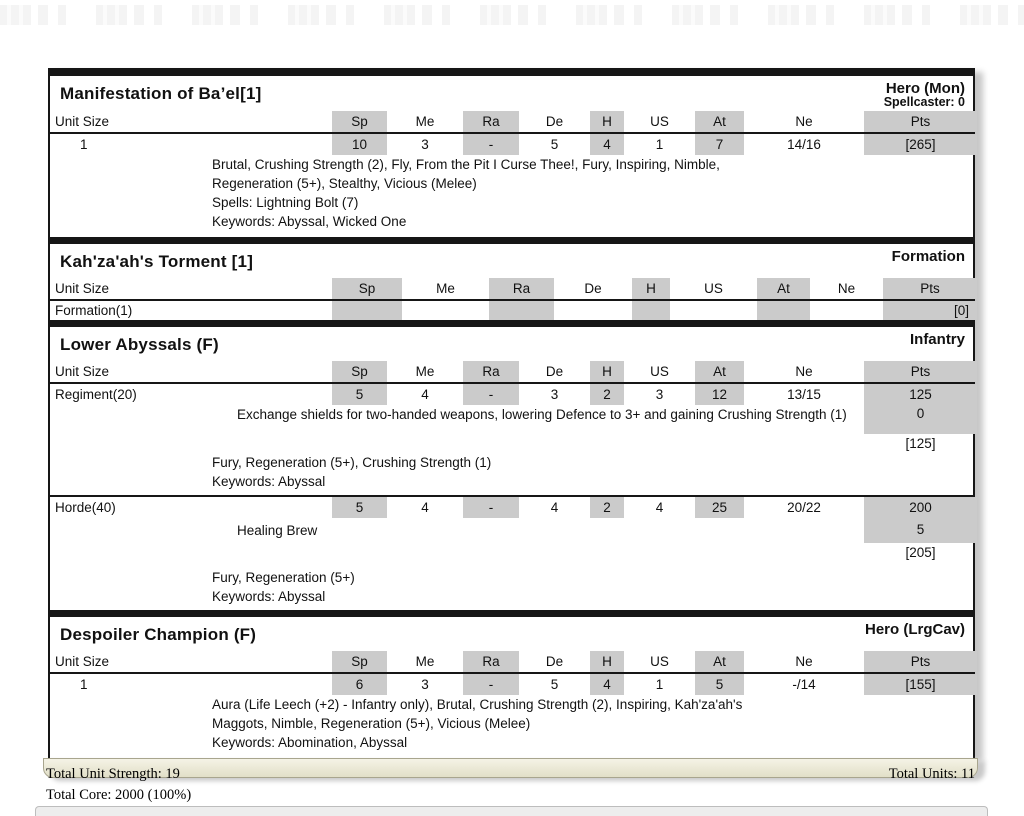 Image resolution: width=1024 pixels, height=816 pixels. I want to click on unit-title: Manifestation of Ba’el[1], so click(161, 93).